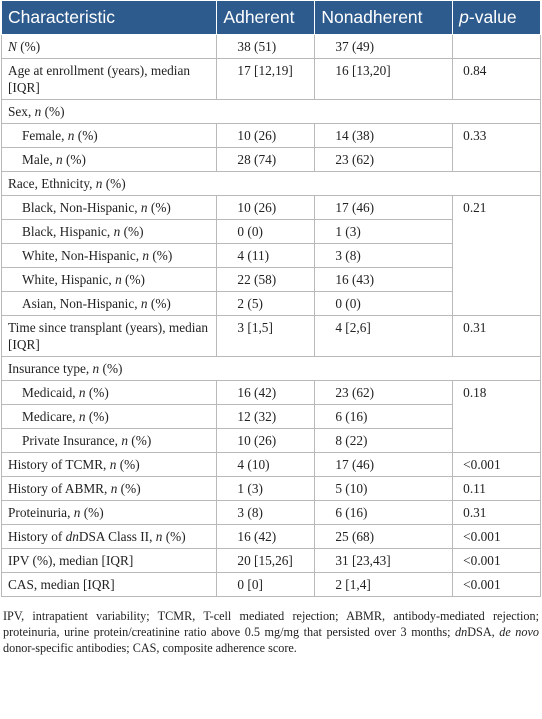 The image size is (542, 719). I want to click on section-row: Race, Ethnicity, n (%), so click(271, 183).